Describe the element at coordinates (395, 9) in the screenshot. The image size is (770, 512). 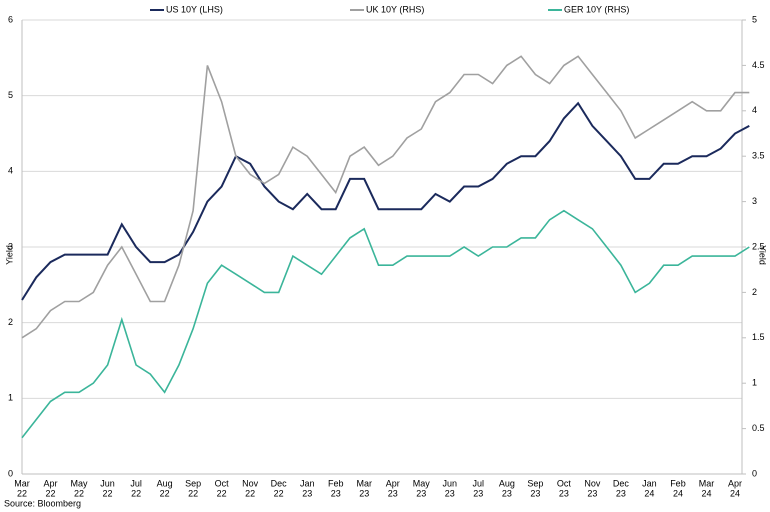
I see `legend-label: UK 10Y (RHS)` at that location.